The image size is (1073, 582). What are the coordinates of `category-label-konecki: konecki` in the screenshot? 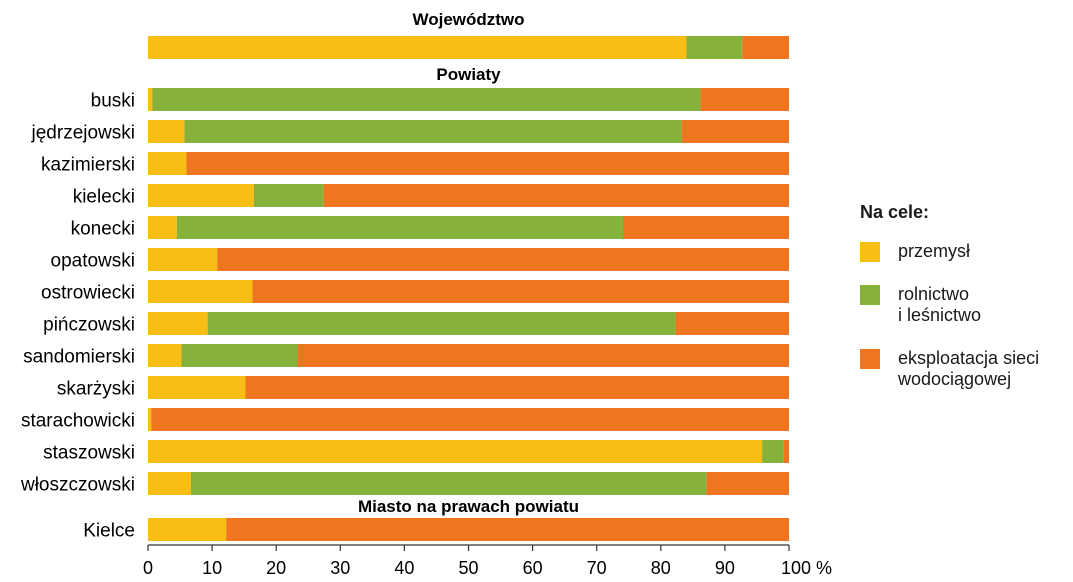 It's located at (103, 229).